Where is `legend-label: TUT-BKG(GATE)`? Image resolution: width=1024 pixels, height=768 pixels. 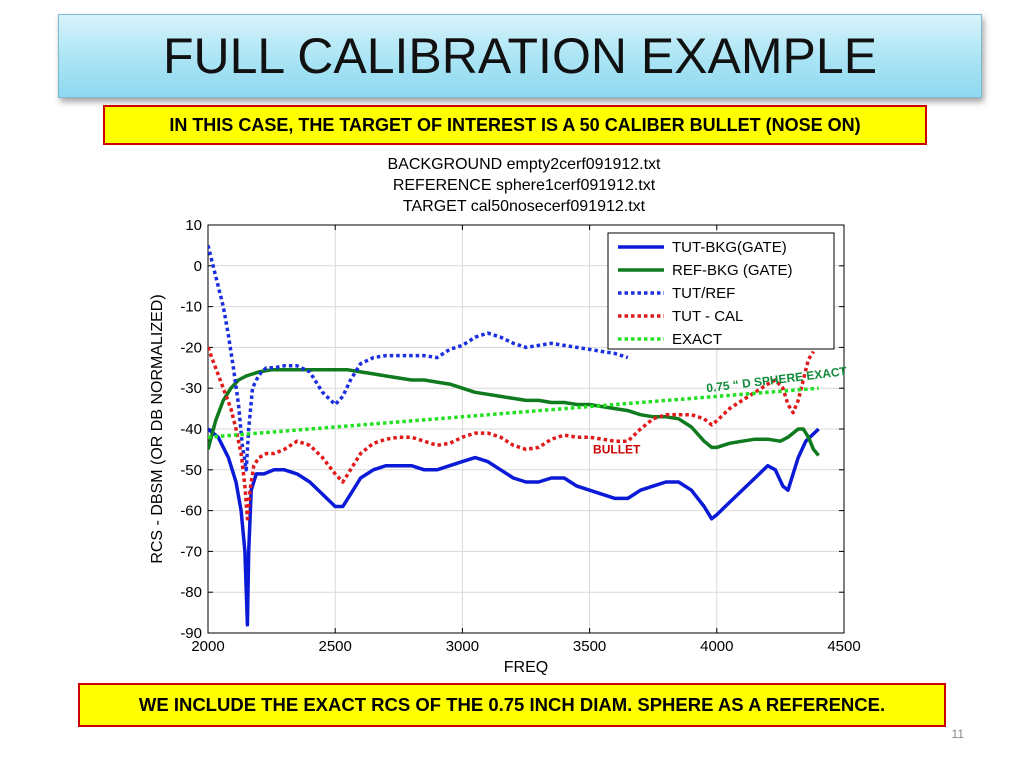 legend-label: TUT-BKG(GATE) is located at coordinates (729, 247).